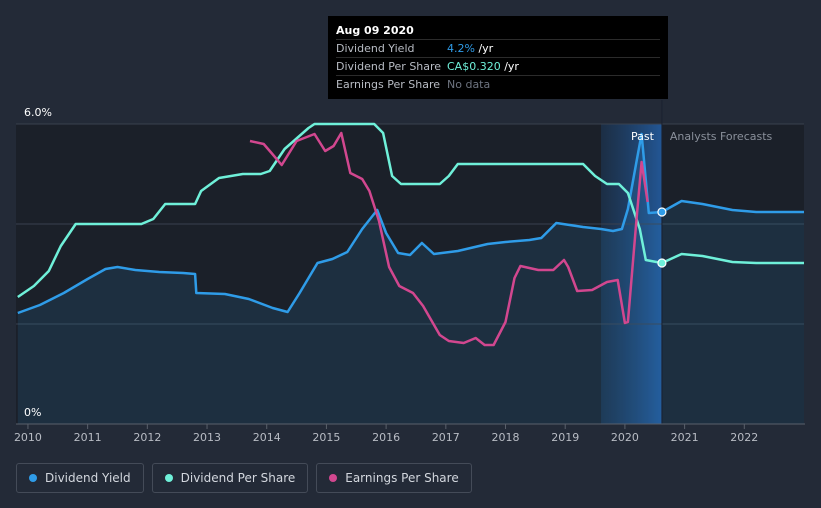  Describe the element at coordinates (662, 212) in the screenshot. I see `dividend-yield-marker` at that location.